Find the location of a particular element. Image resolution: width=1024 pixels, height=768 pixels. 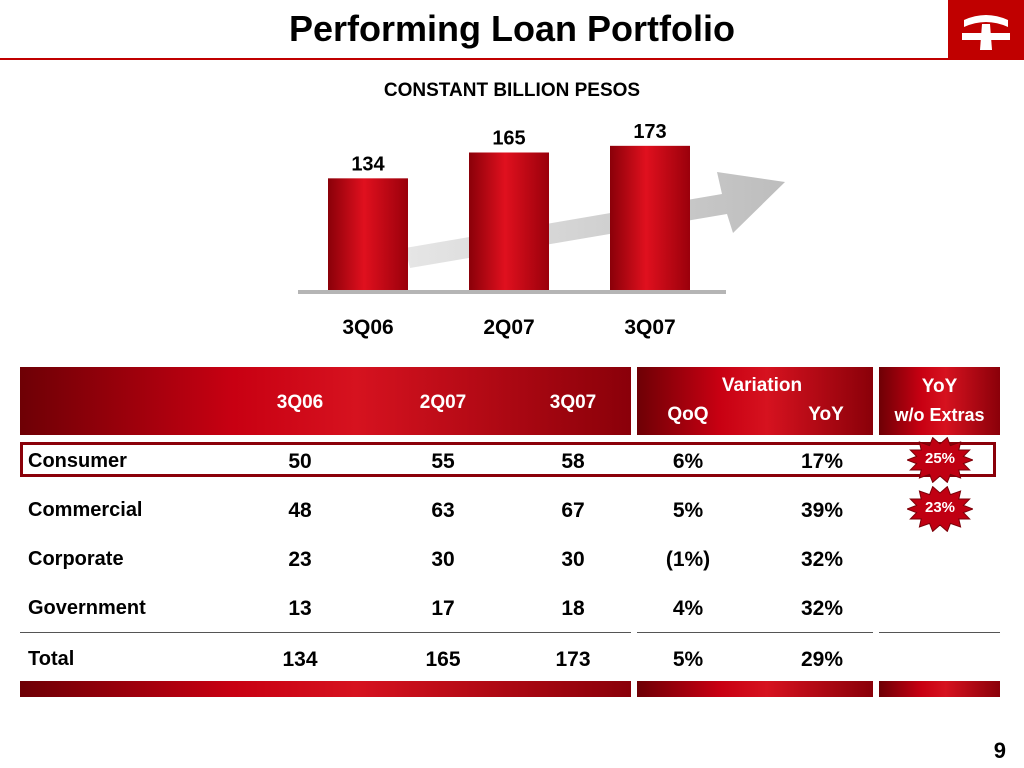

badge-value: 23% is located at coordinates (940, 507).